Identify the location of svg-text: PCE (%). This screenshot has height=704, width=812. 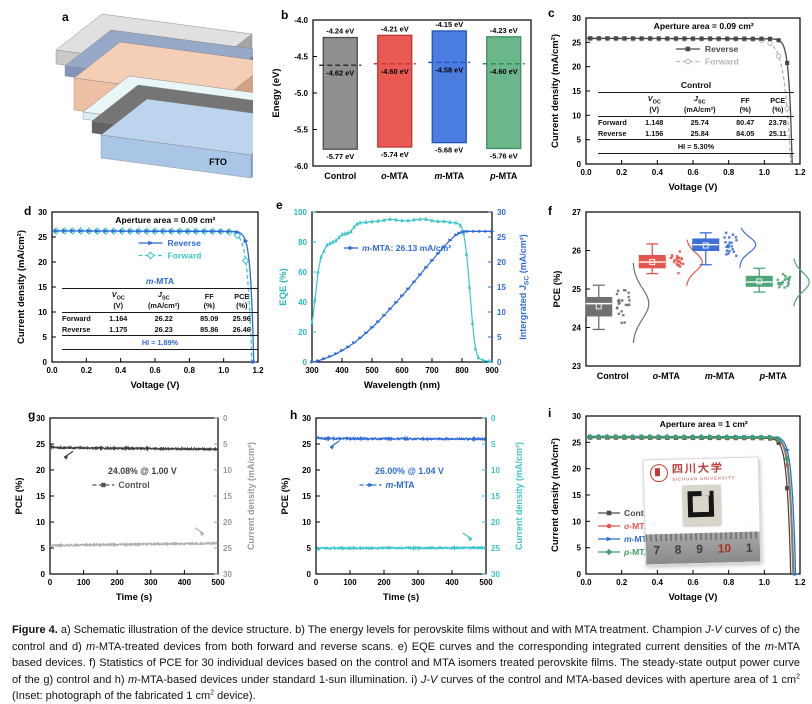
(19, 496).